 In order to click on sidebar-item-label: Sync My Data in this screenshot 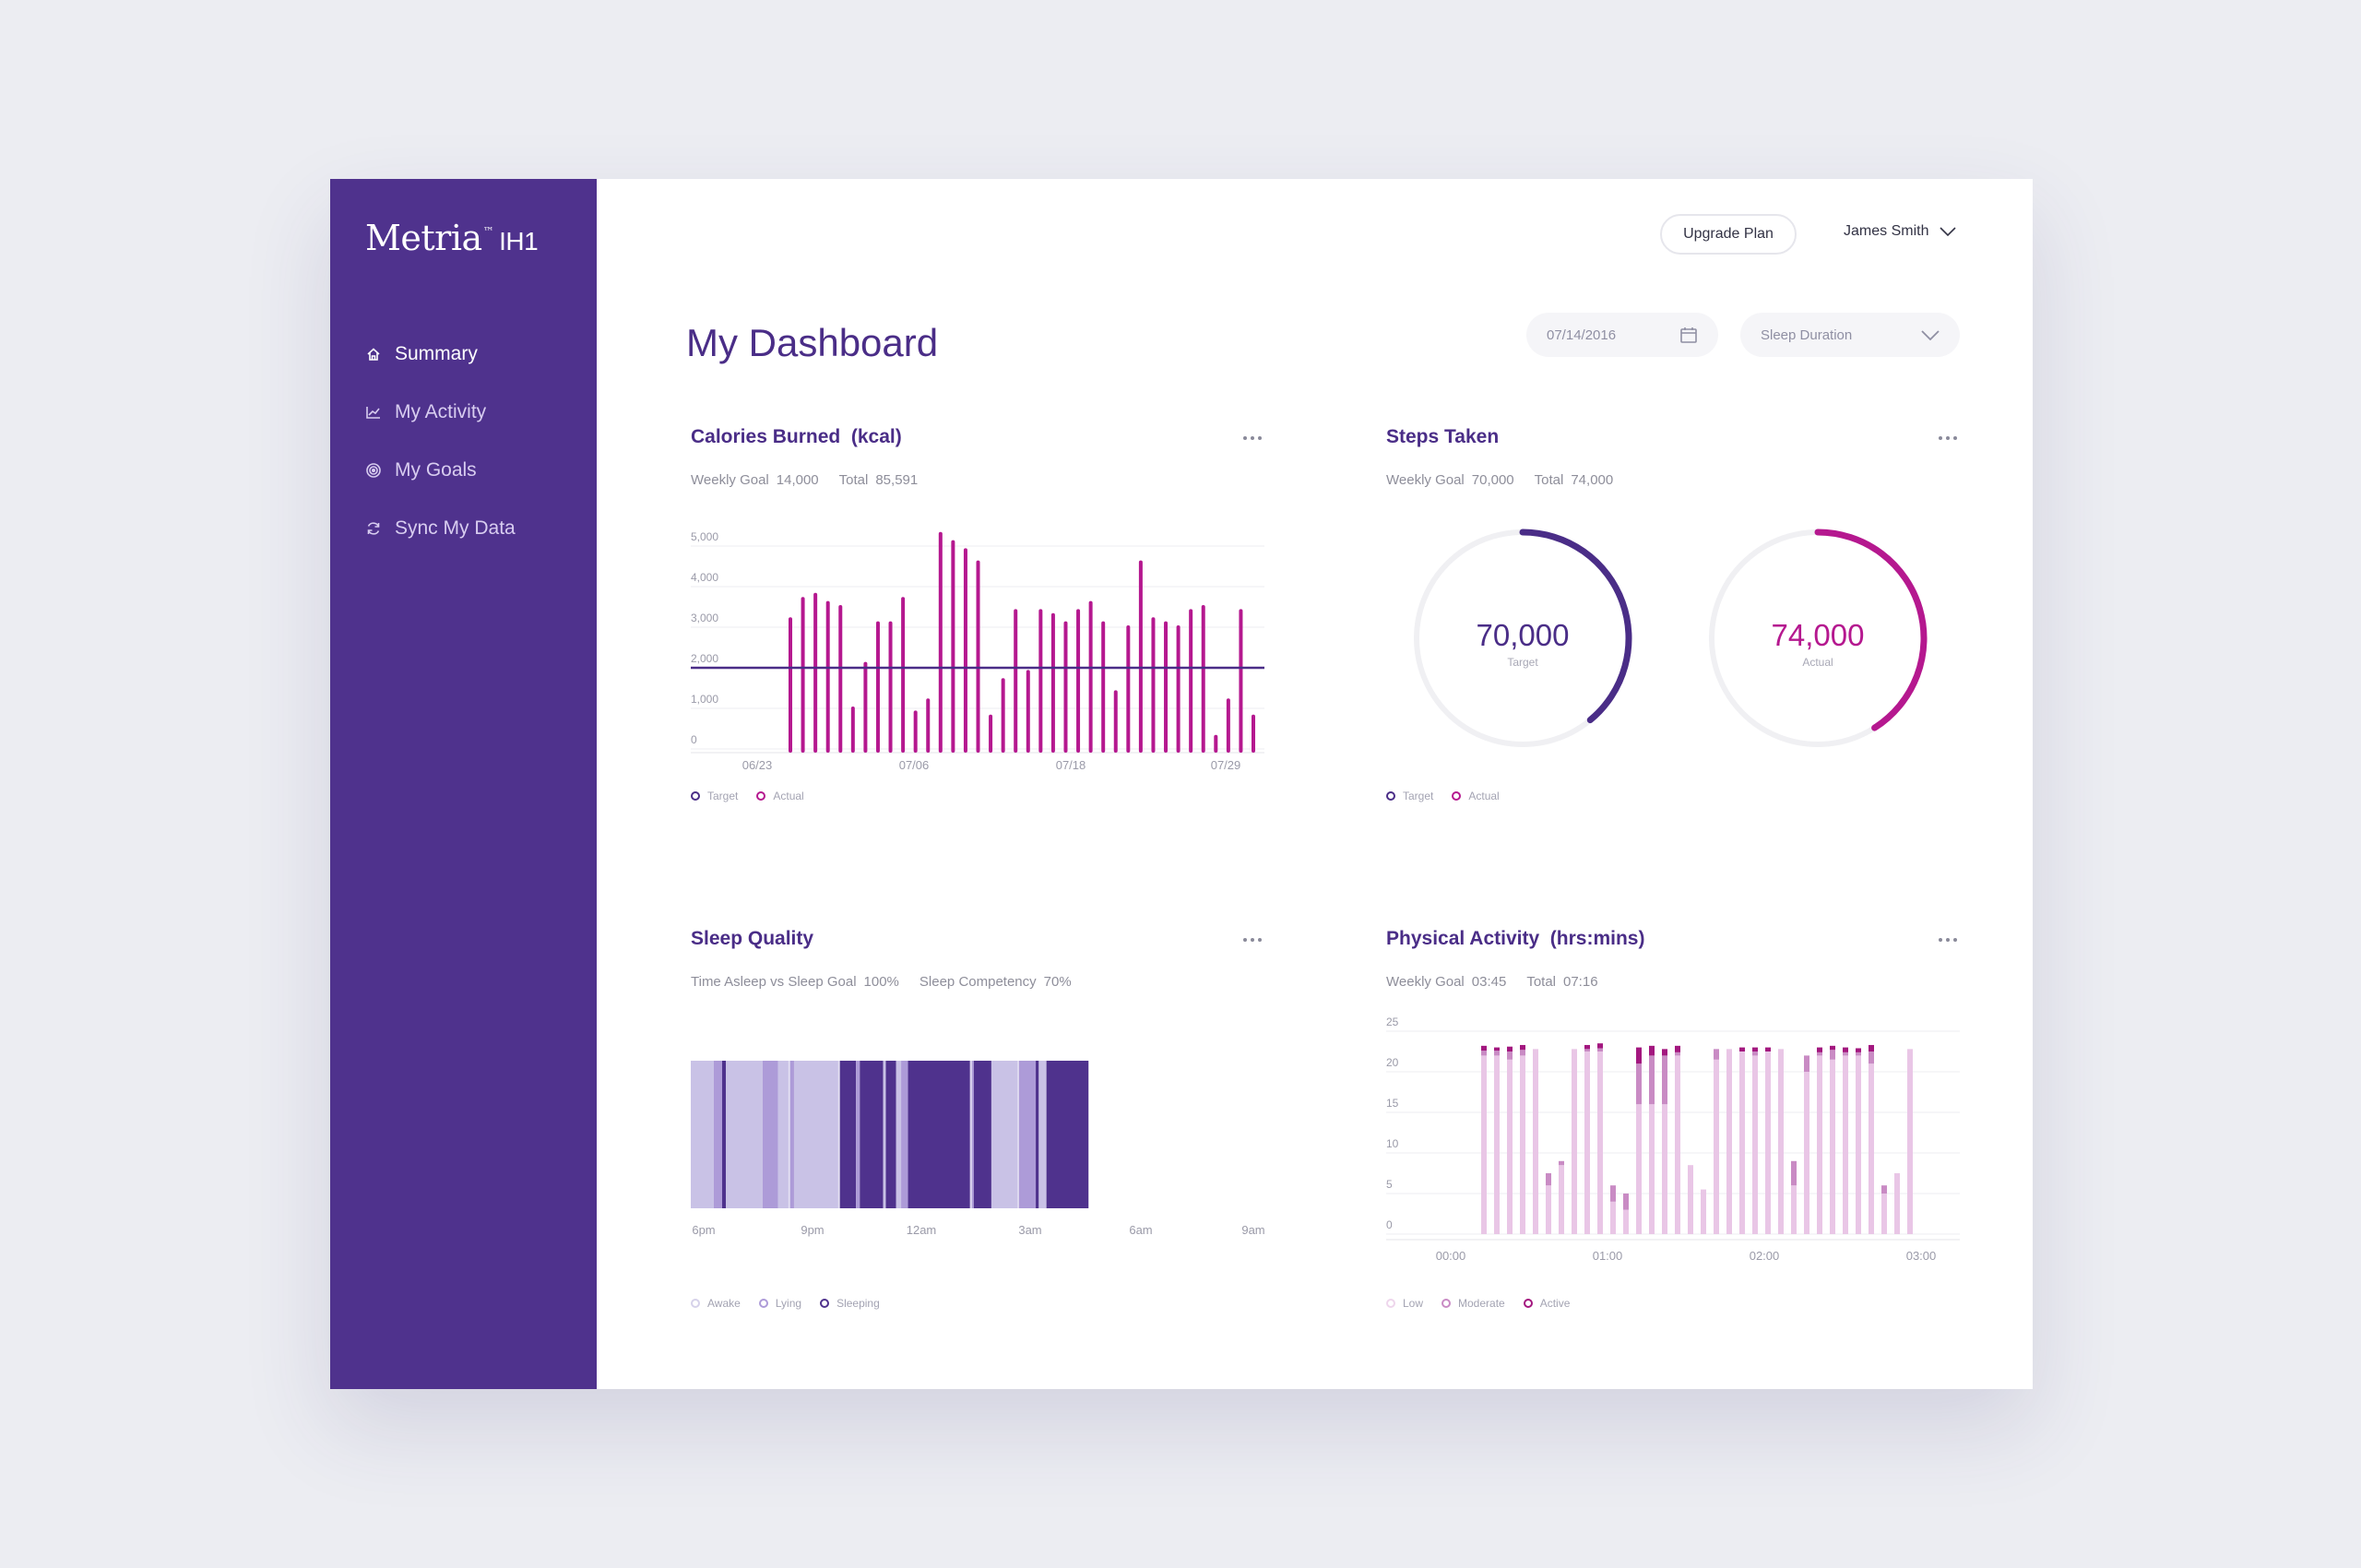, I will do `click(455, 528)`.